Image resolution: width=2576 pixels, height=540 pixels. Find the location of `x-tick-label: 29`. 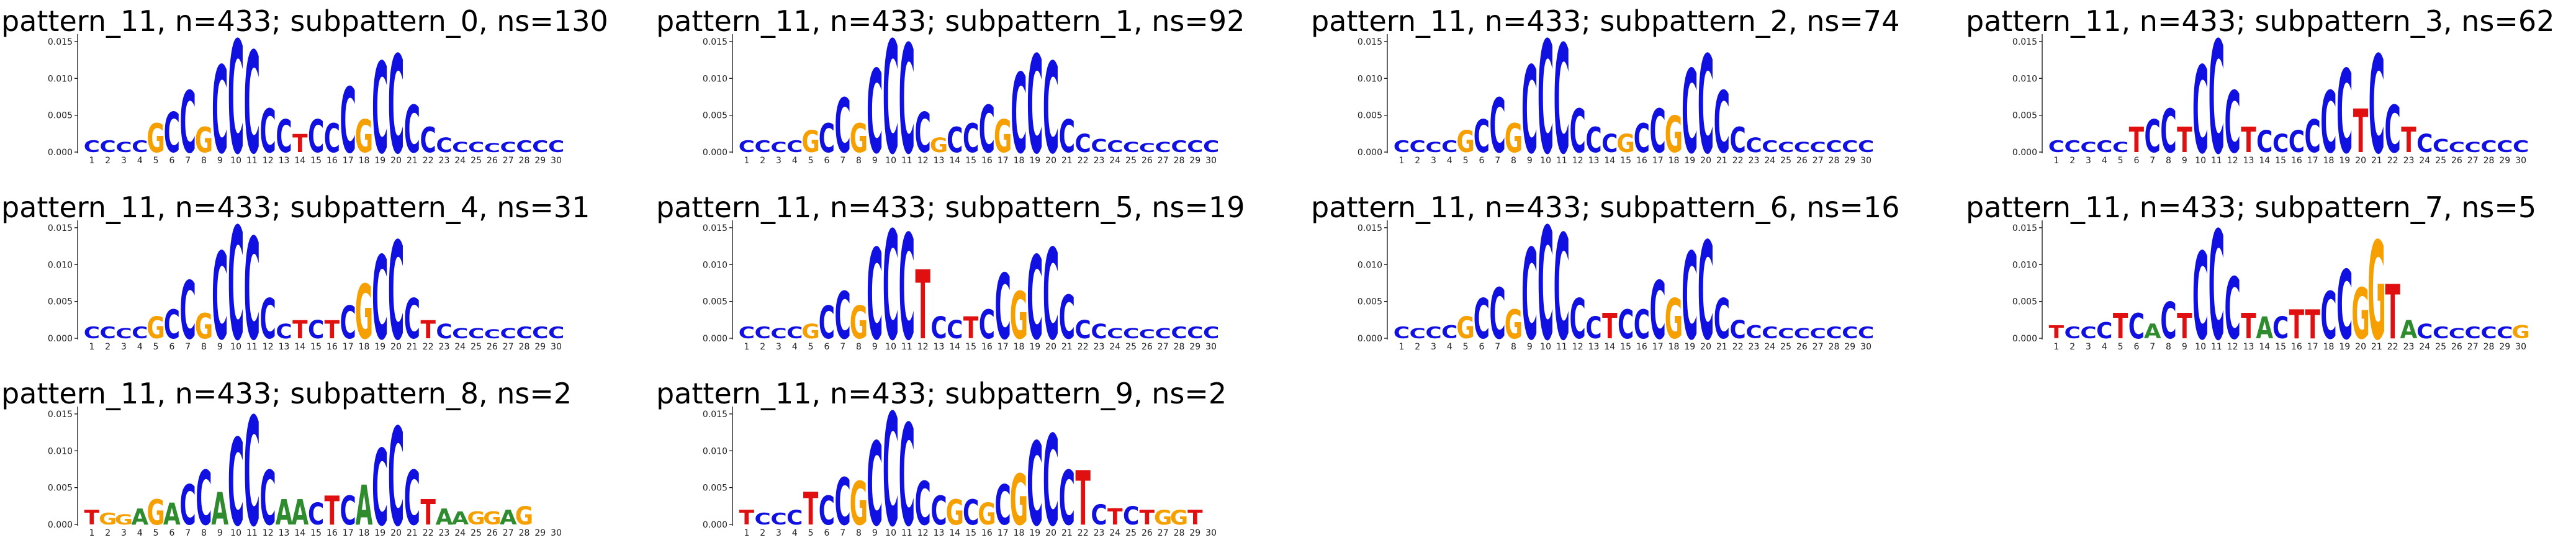

x-tick-label: 29 is located at coordinates (1194, 533).